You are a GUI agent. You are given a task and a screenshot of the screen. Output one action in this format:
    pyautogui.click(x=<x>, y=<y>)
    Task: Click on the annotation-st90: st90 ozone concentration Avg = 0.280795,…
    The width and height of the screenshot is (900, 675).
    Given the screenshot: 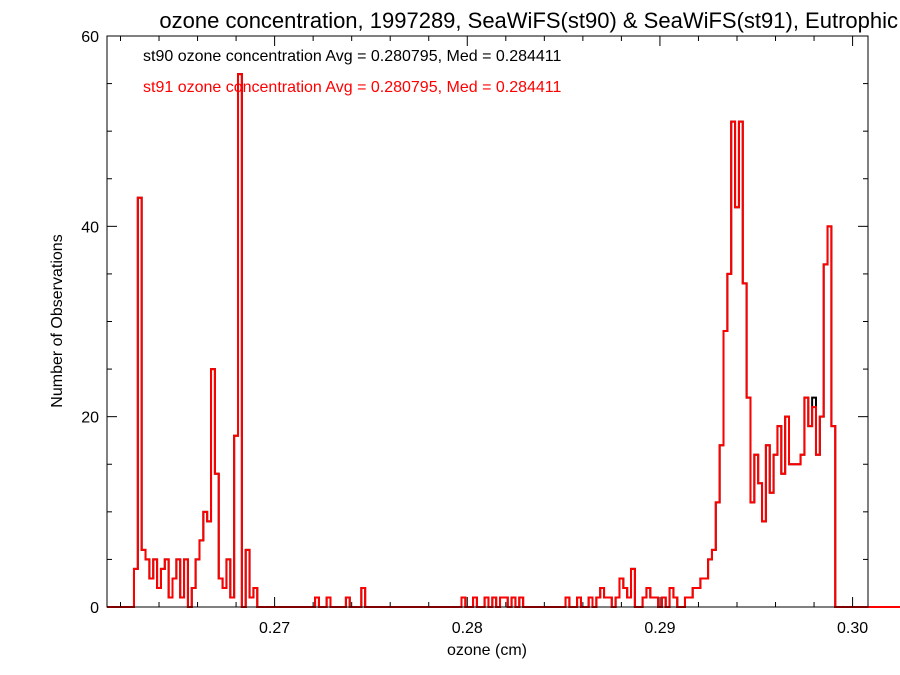 What is the action you would take?
    pyautogui.click(x=352, y=56)
    